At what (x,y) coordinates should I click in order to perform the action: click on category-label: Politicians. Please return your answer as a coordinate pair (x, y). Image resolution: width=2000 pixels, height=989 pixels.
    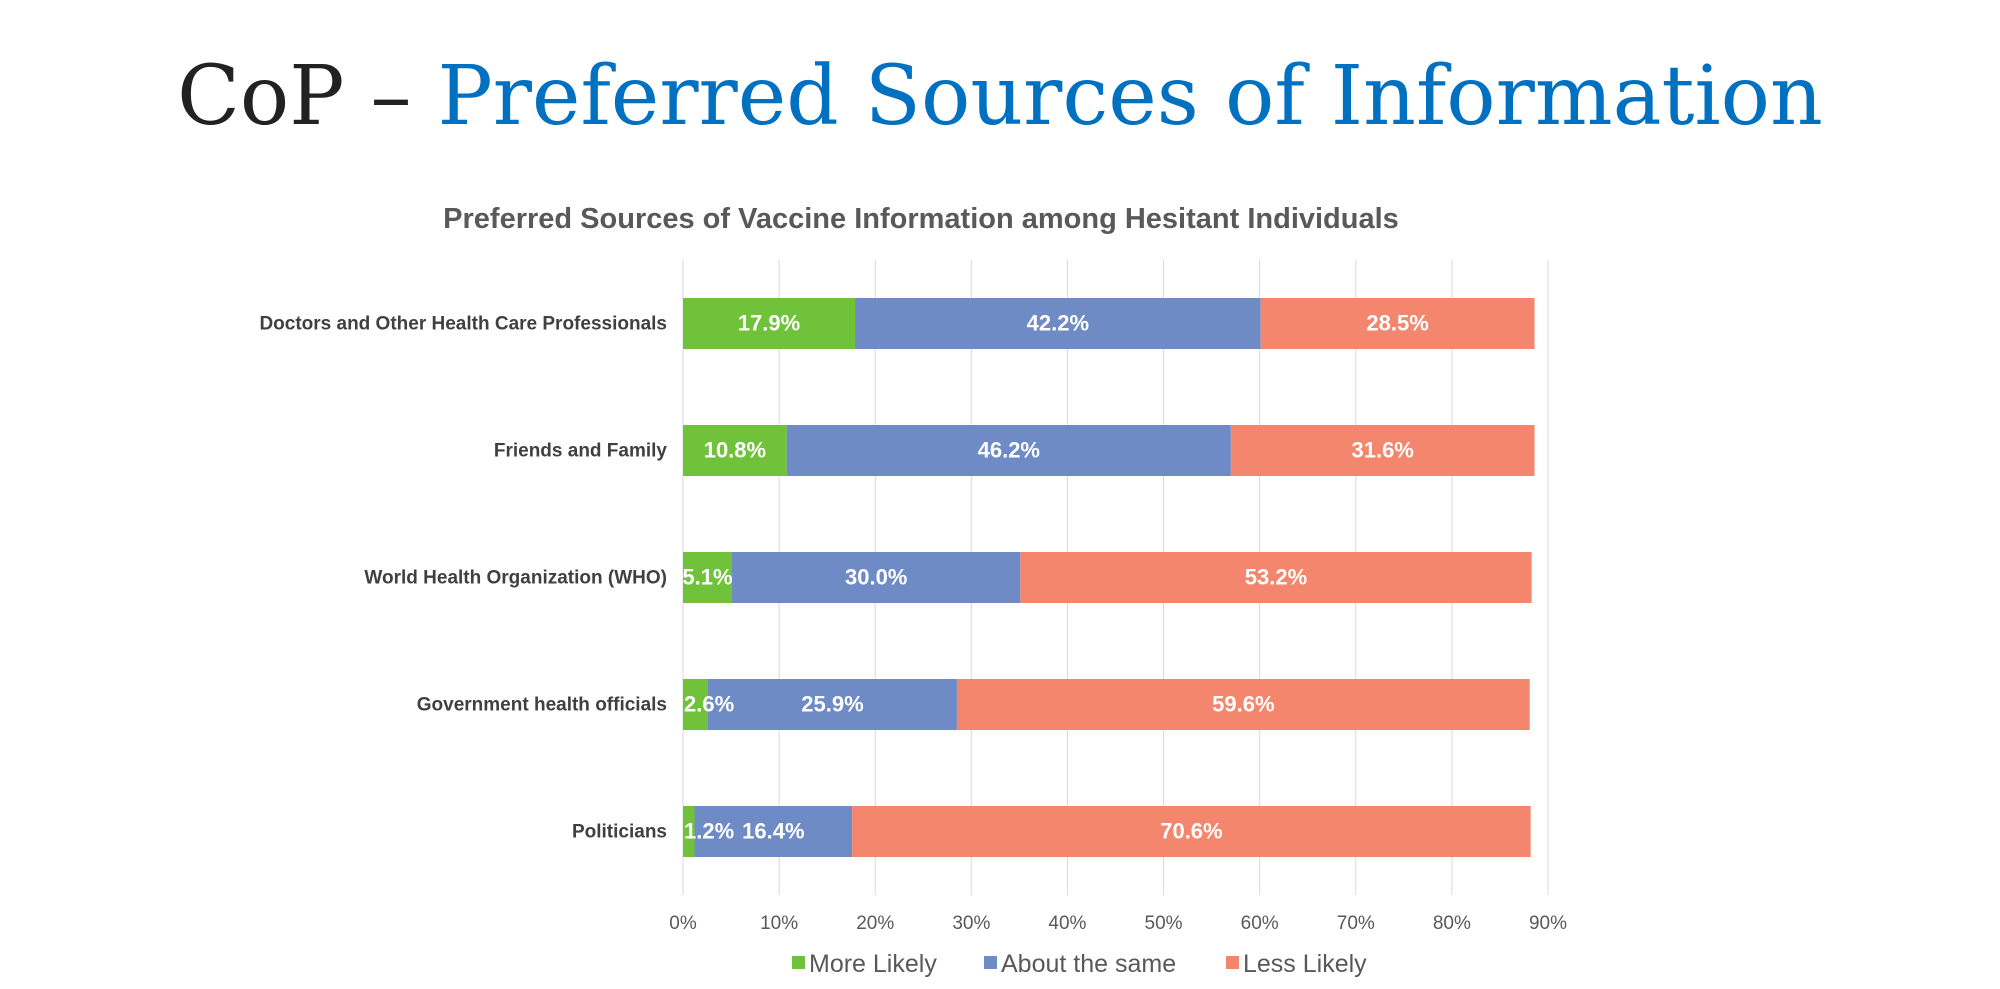
    Looking at the image, I should click on (619, 832).